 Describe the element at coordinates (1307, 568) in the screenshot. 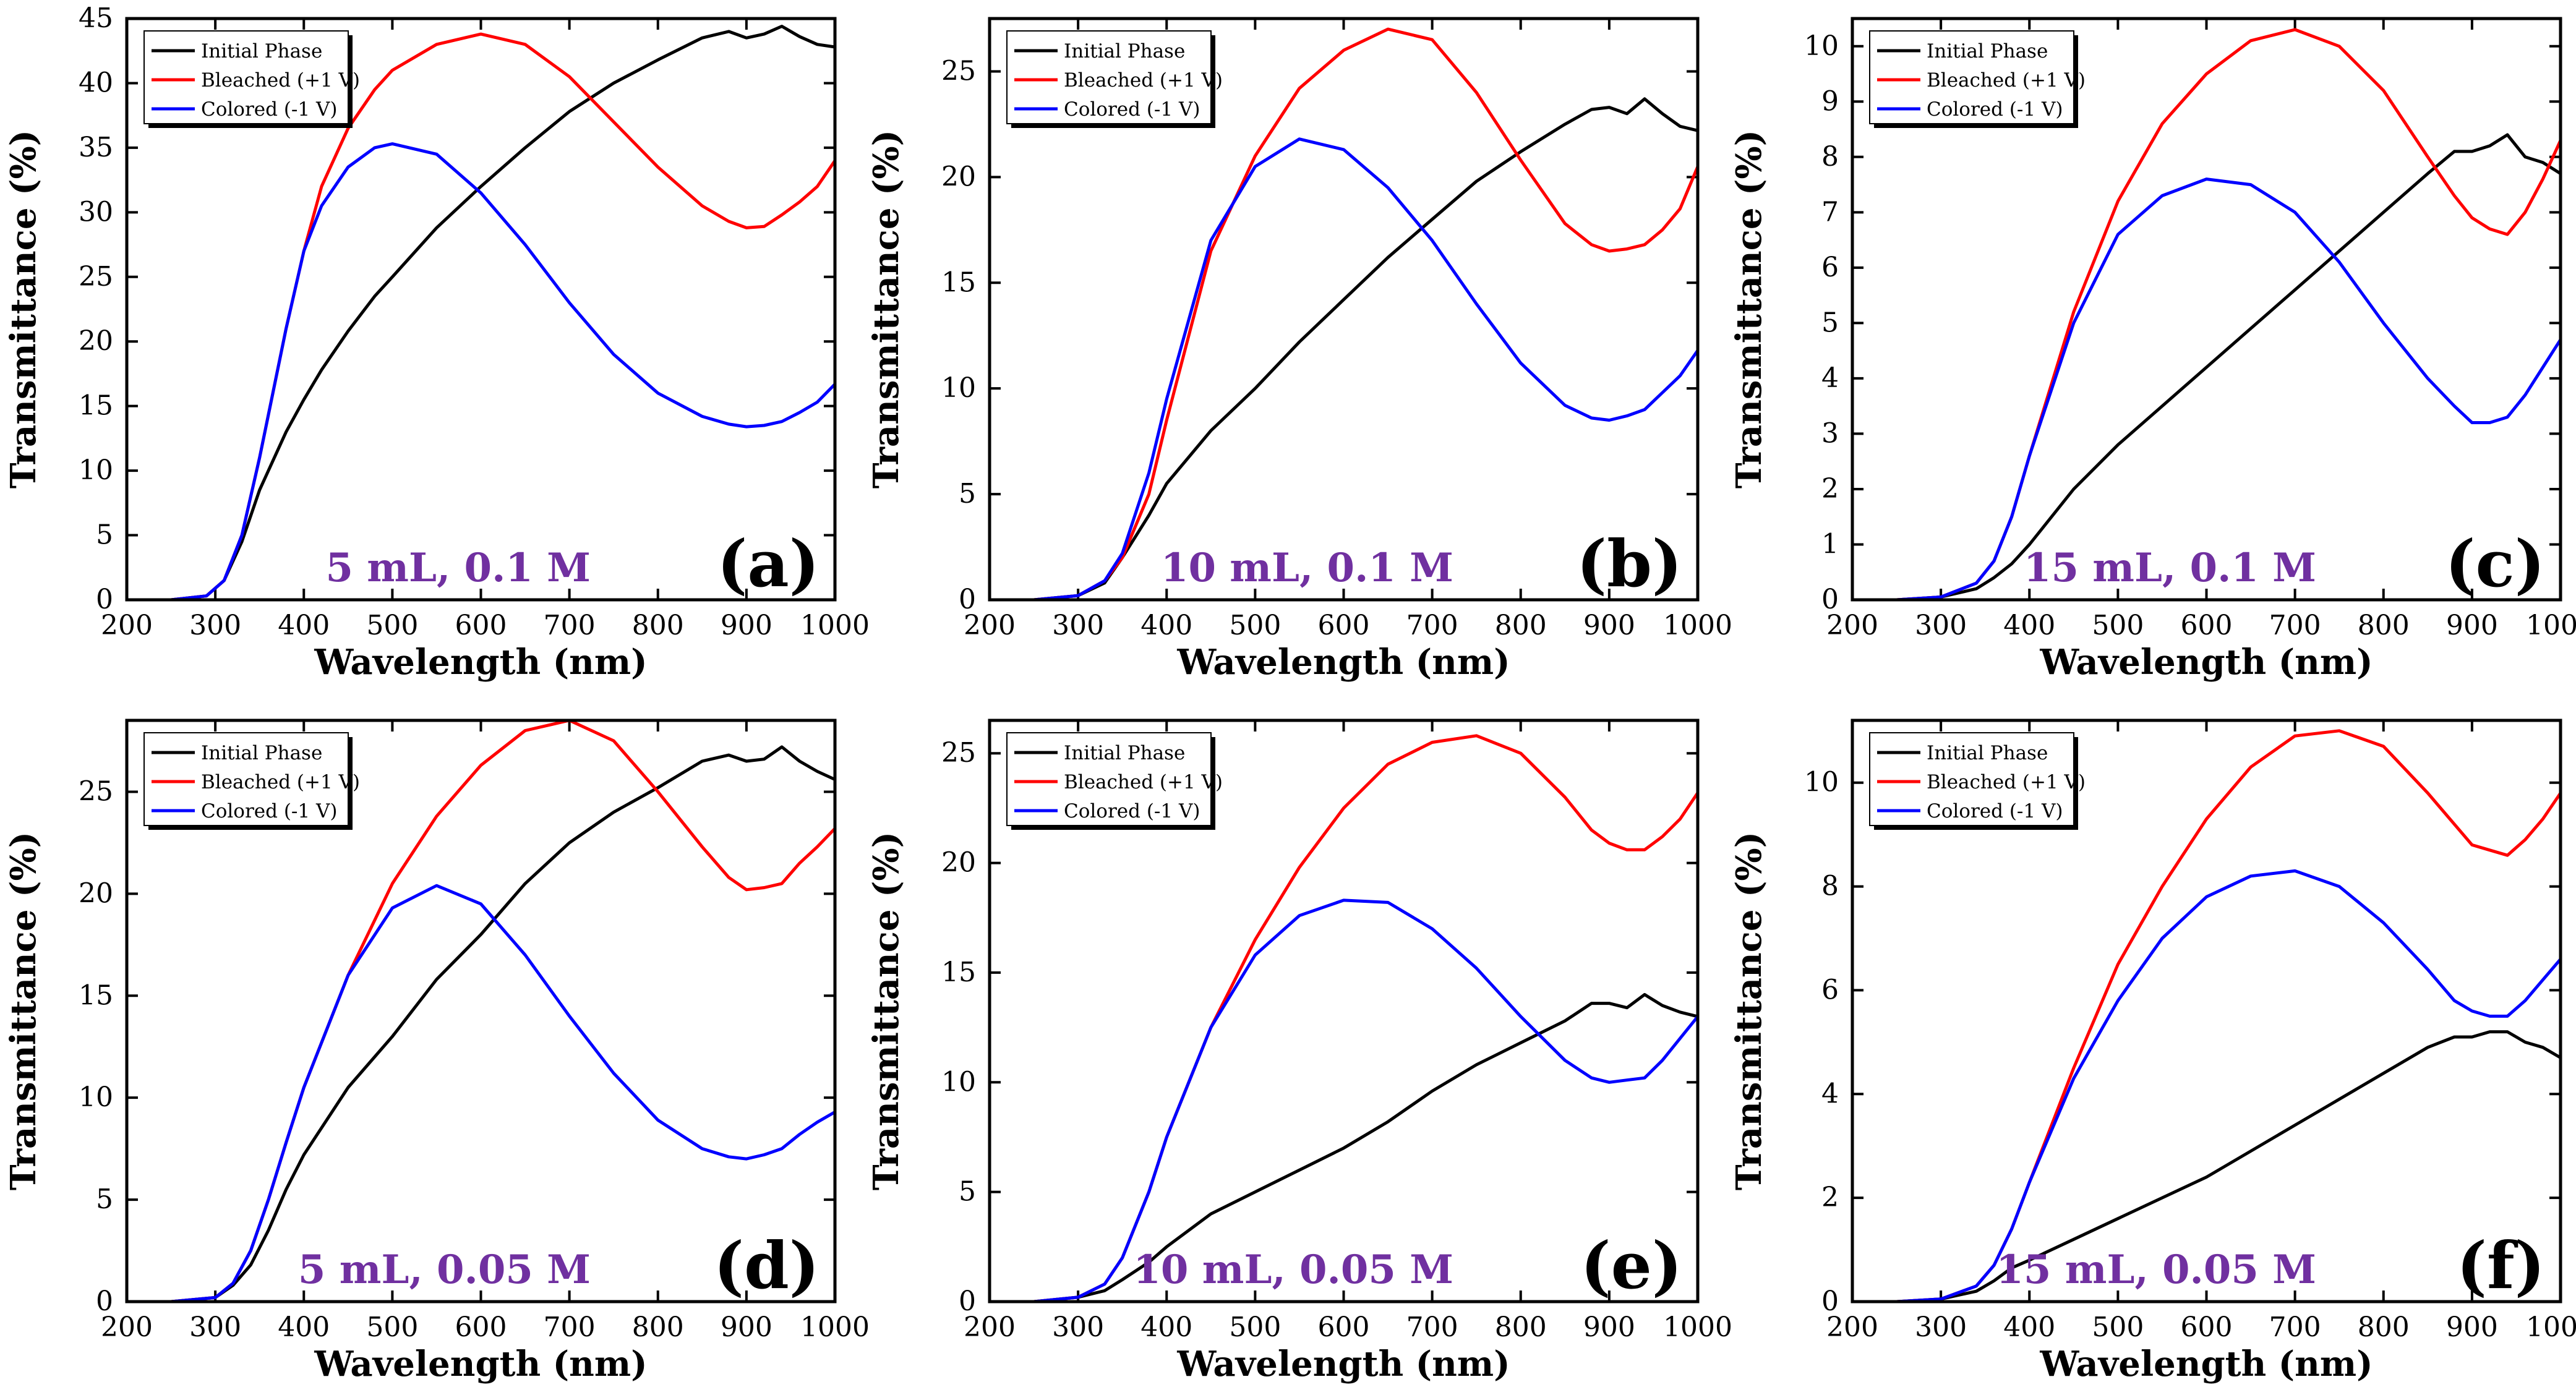

I see `condition-label: 10 mL, 0.1 M` at that location.